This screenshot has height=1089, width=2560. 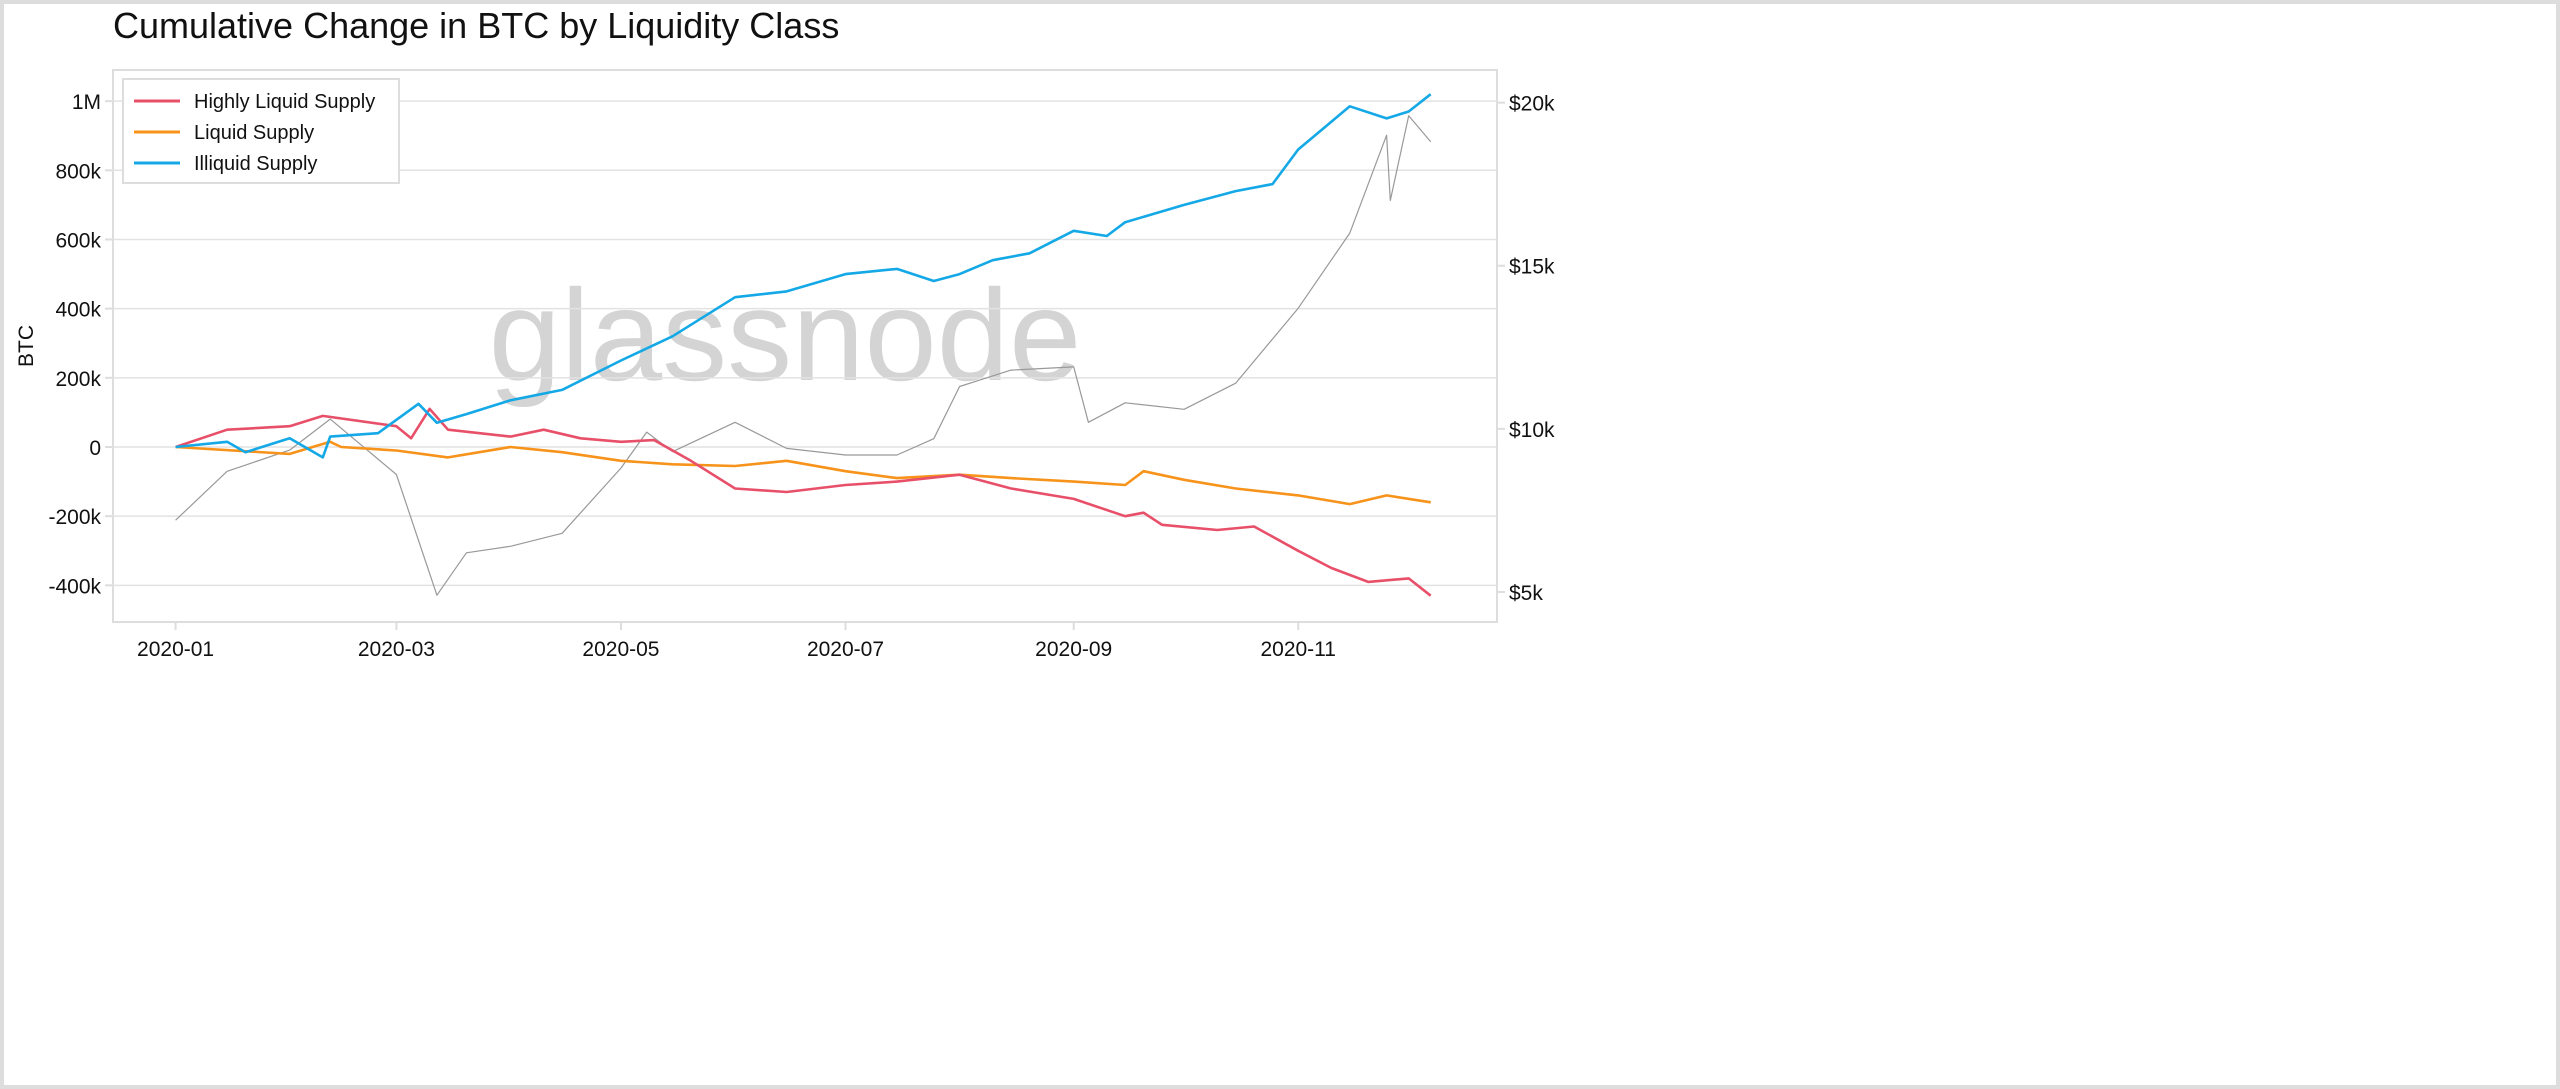 What do you see at coordinates (74, 517) in the screenshot?
I see `y-tick-label: -200k` at bounding box center [74, 517].